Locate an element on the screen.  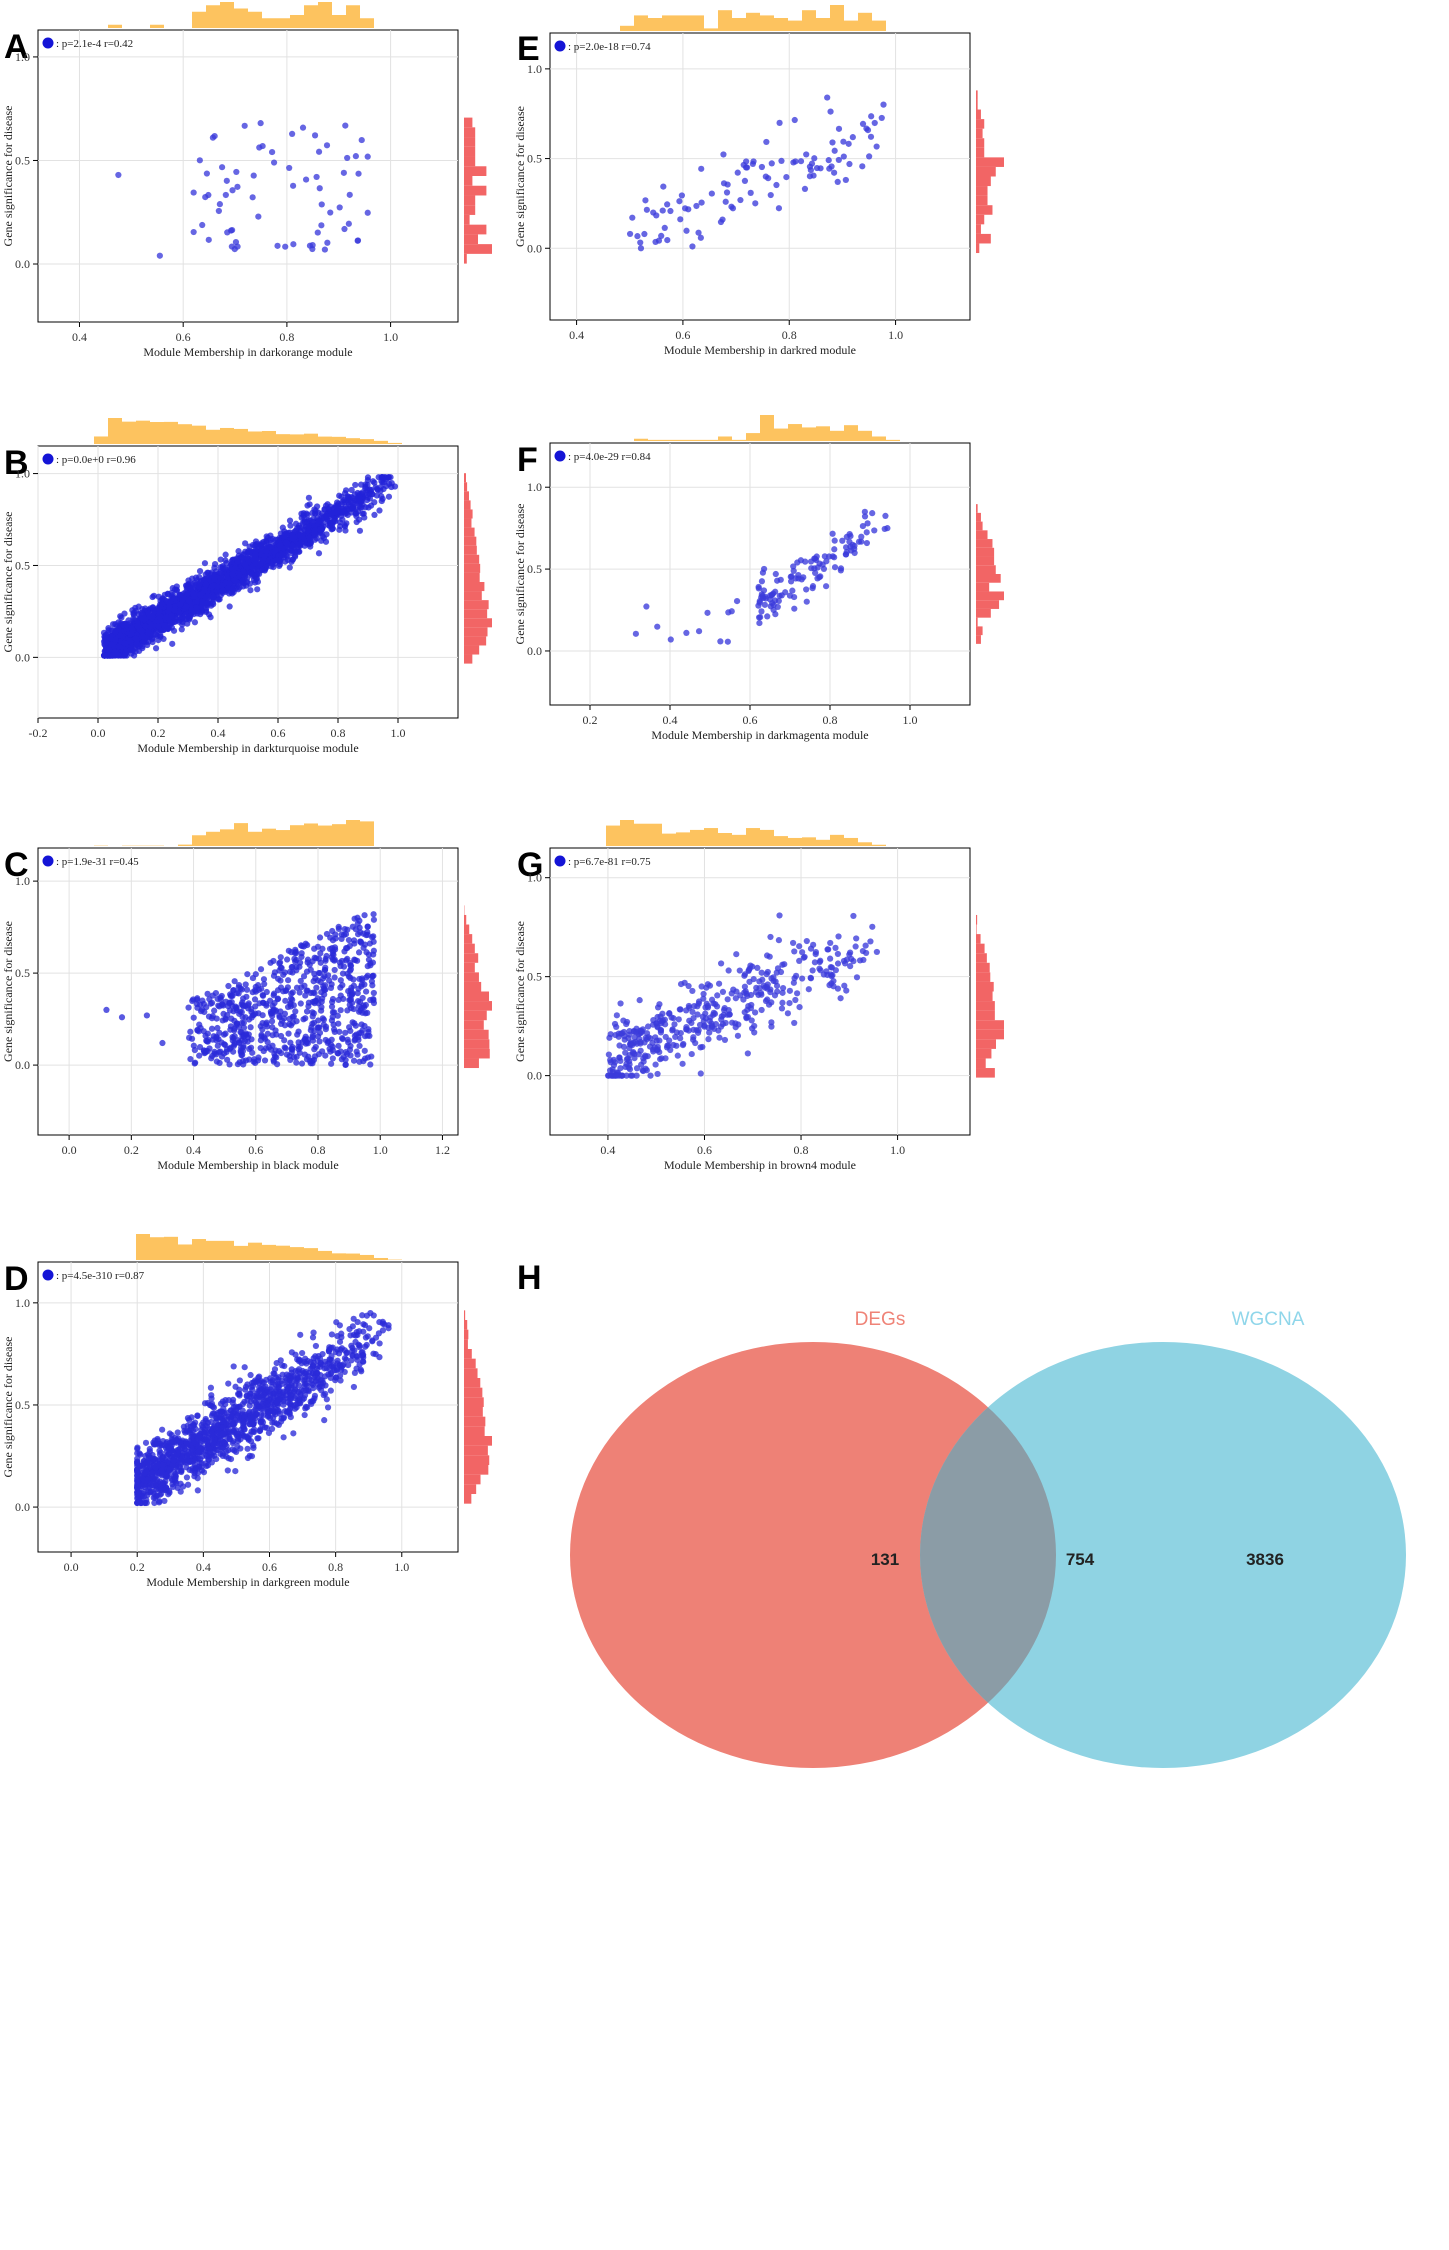
y-axis-label: Gene significance for disease is located at coordinates (8, 991).